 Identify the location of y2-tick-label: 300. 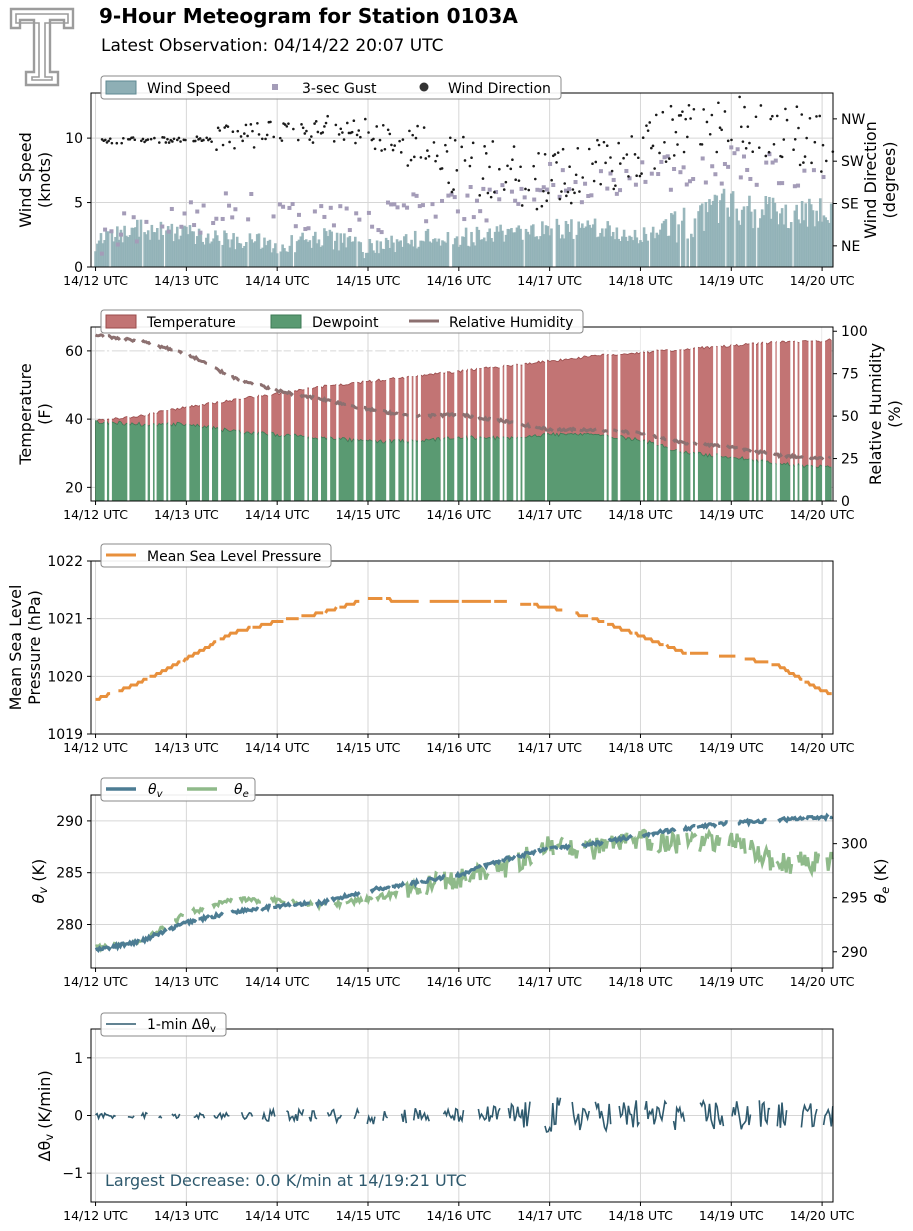
(854, 845).